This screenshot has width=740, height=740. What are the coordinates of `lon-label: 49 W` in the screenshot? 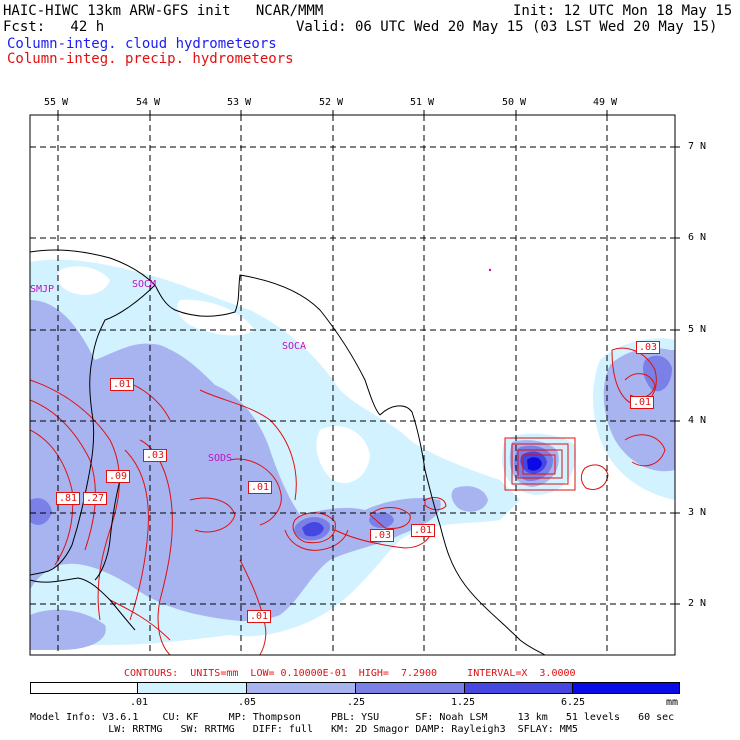 It's located at (605, 102).